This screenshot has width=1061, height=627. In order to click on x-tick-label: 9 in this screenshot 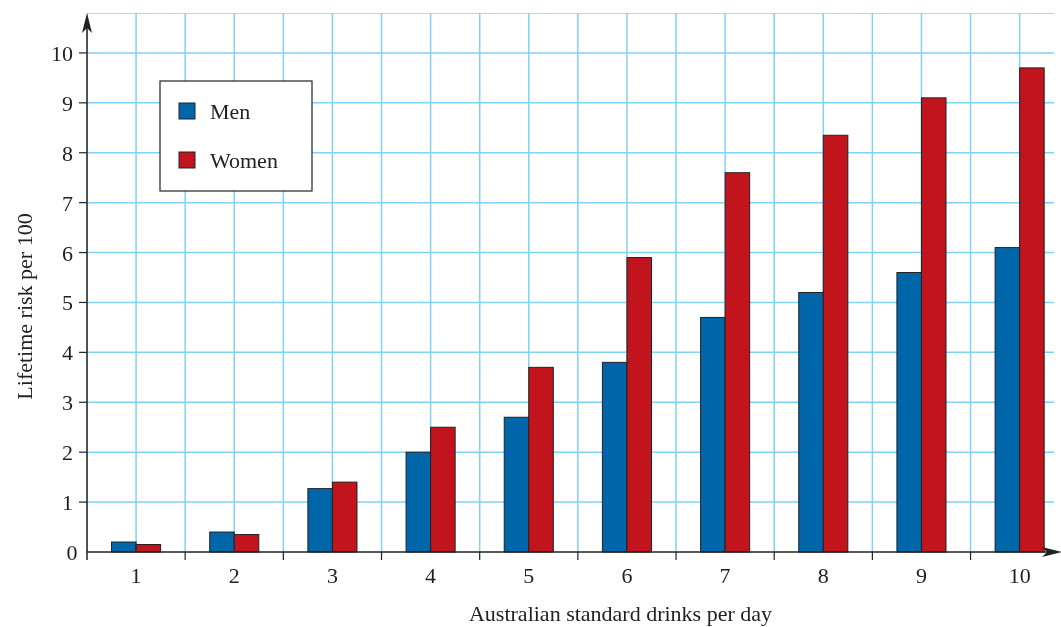, I will do `click(921, 575)`.